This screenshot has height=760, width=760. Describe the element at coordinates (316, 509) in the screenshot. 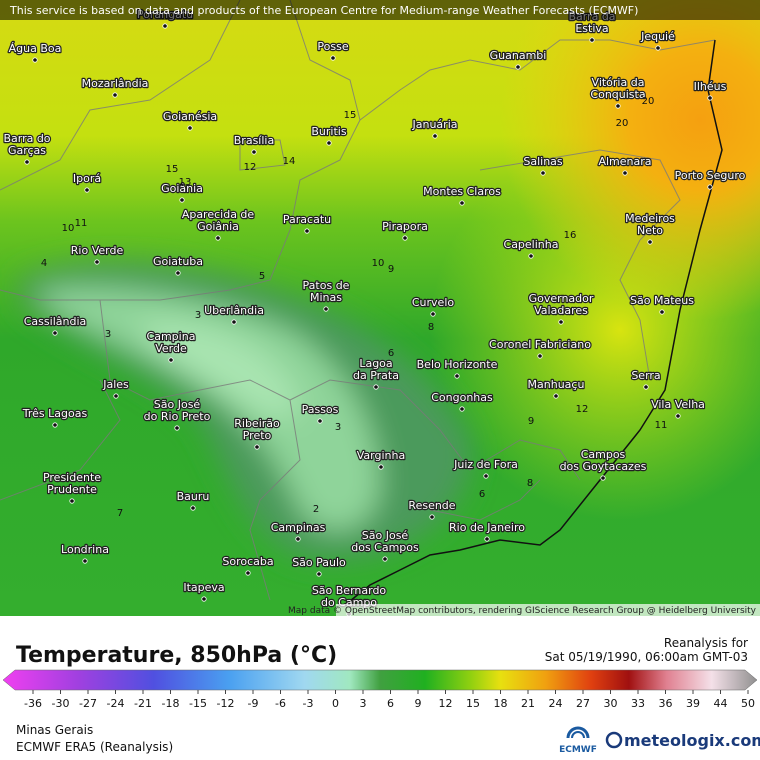

I see `contour-label: 2` at that location.